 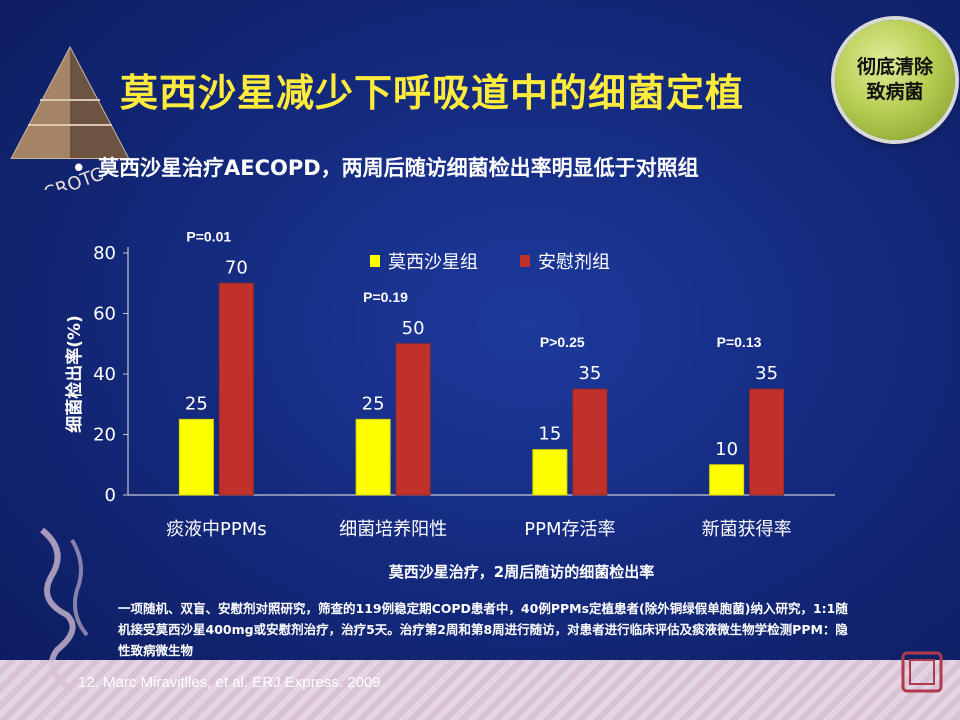 I want to click on y-tick-label: 0, so click(x=110, y=495).